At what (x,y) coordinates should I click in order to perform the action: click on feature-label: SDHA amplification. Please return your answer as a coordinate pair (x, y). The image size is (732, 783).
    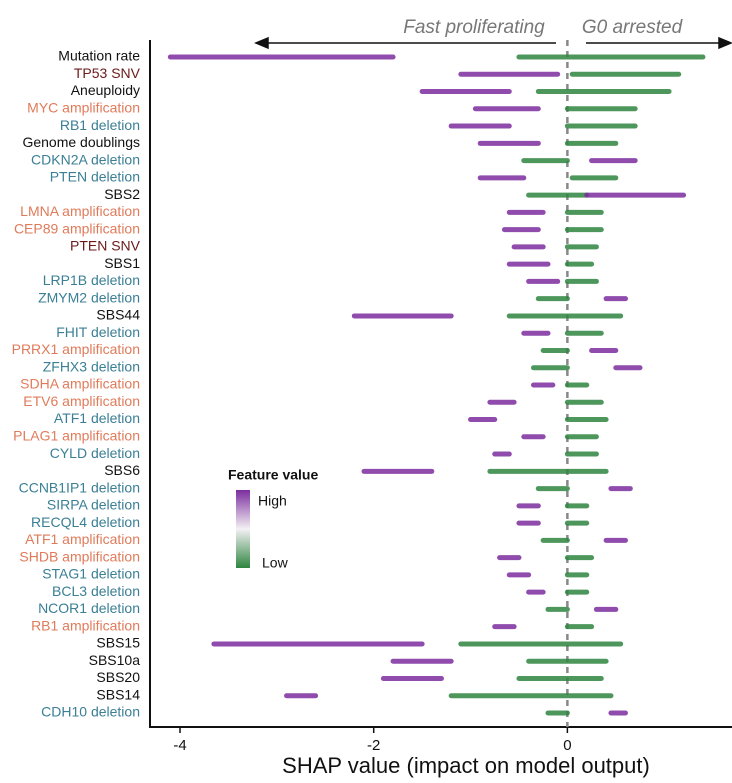
    Looking at the image, I should click on (80, 384).